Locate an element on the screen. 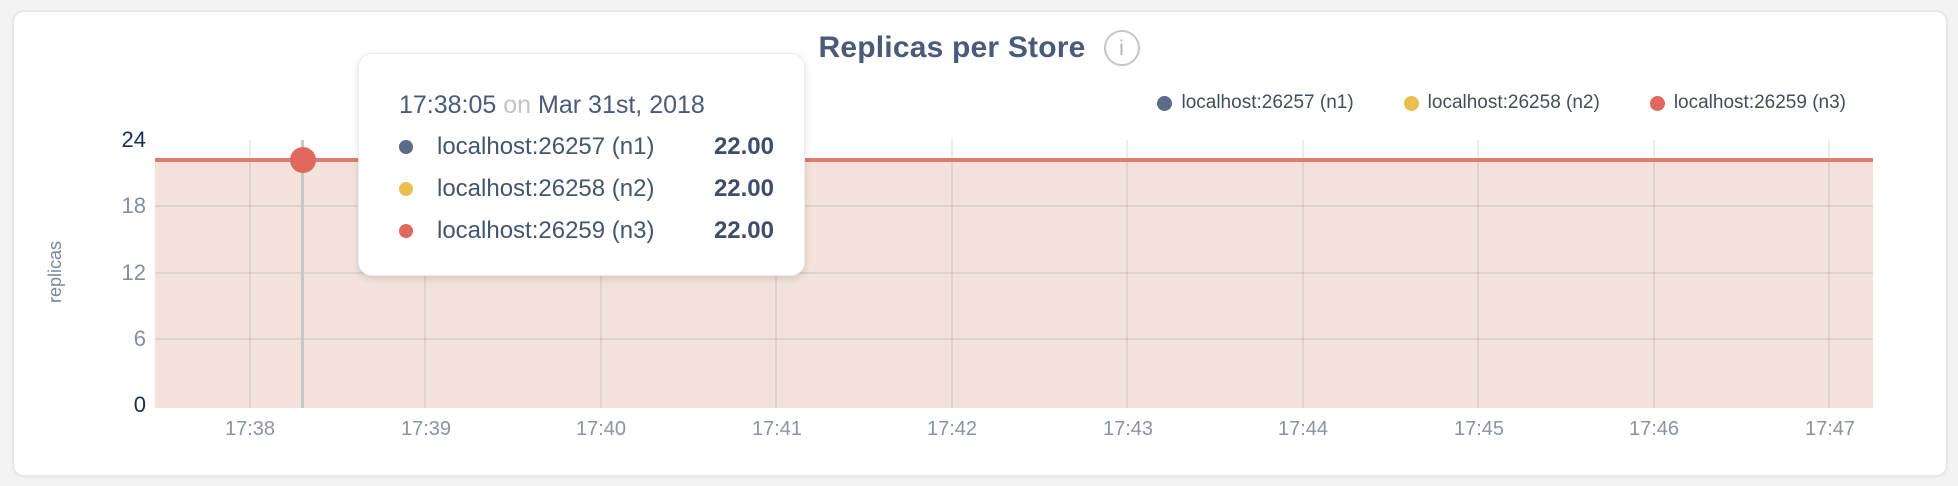 This screenshot has height=486, width=1958. x-tick: 17:38 is located at coordinates (250, 429).